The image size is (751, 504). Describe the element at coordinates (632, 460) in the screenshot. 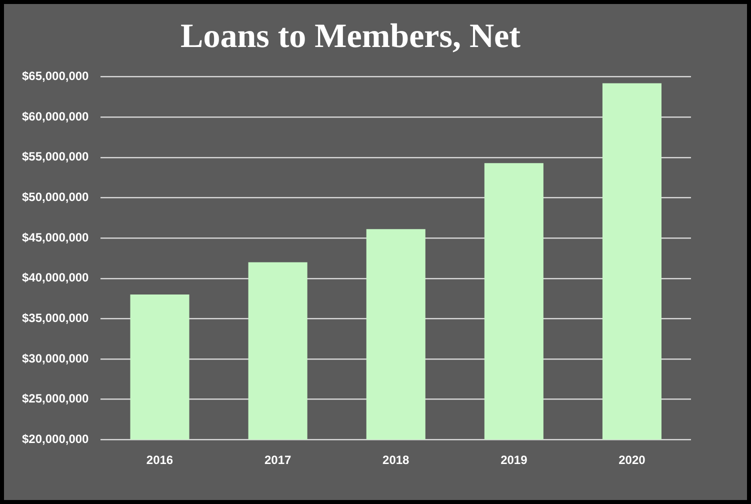

I see `x-tick-label: 2020` at that location.